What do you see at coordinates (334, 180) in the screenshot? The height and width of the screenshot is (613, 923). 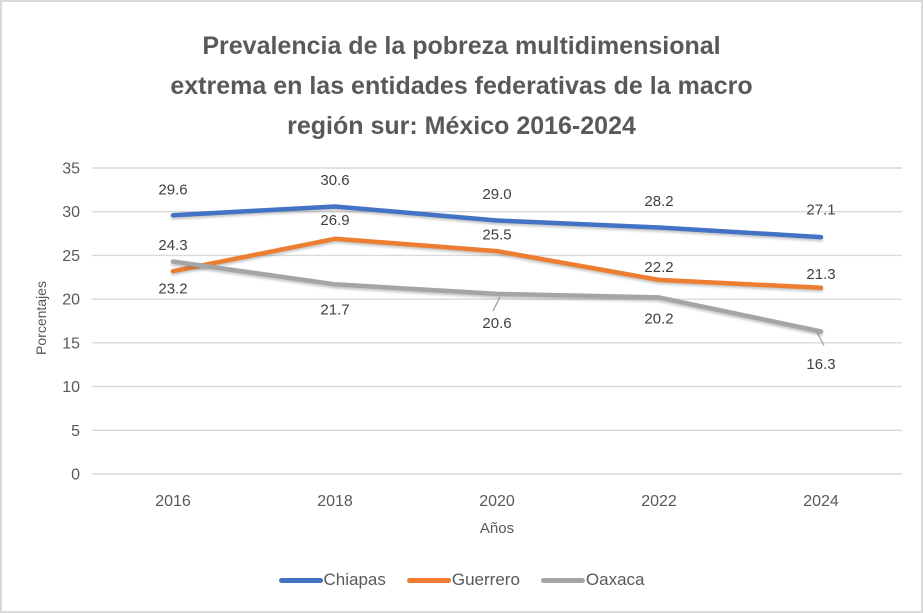 I see `data-label: 30.6` at bounding box center [334, 180].